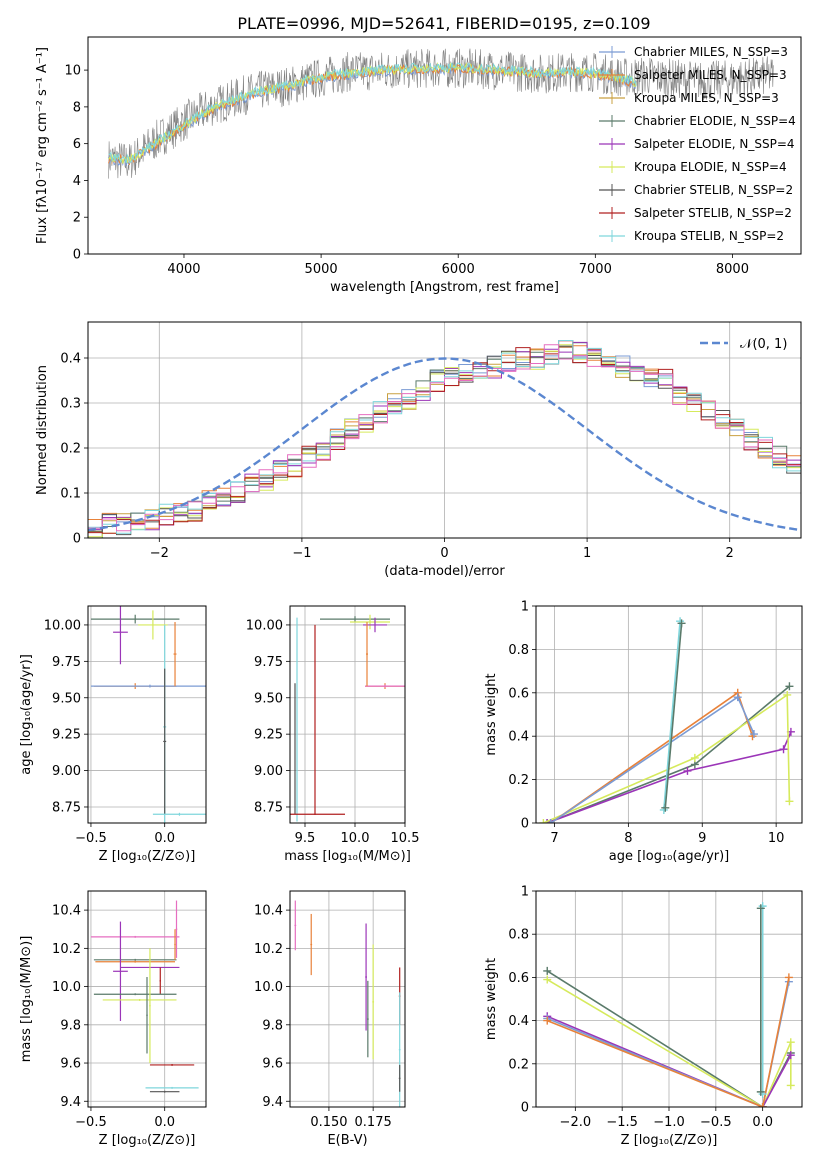 Image resolution: width=819 pixels, height=1170 pixels. Describe the element at coordinates (328, 1122) in the screenshot. I see `x-tick-label: 0.150` at that location.